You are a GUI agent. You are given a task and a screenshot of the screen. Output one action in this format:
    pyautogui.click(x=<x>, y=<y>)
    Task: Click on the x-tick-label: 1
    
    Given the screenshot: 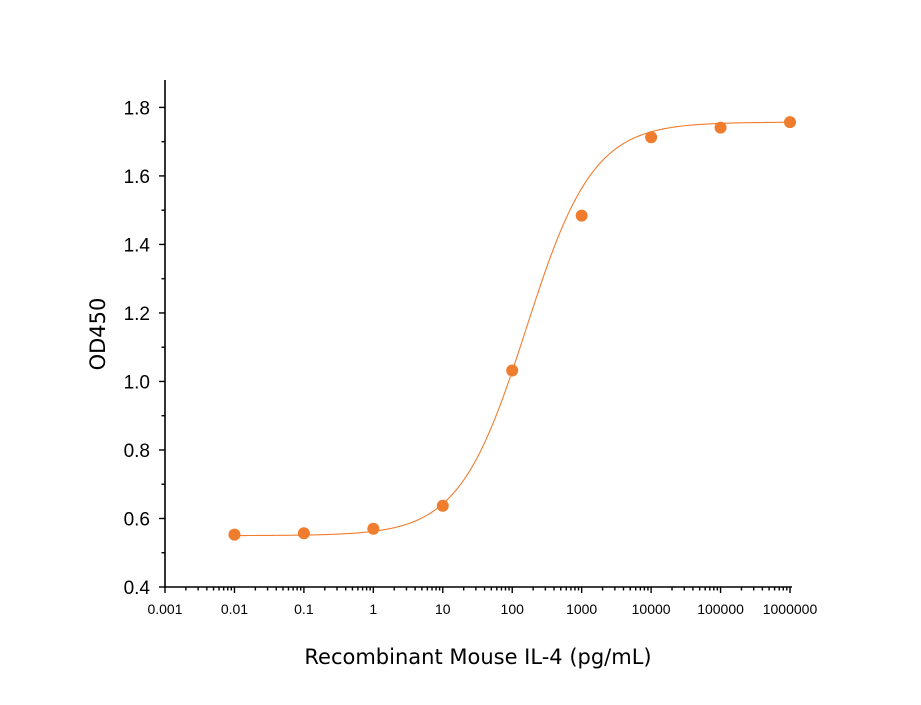 What is the action you would take?
    pyautogui.click(x=373, y=609)
    